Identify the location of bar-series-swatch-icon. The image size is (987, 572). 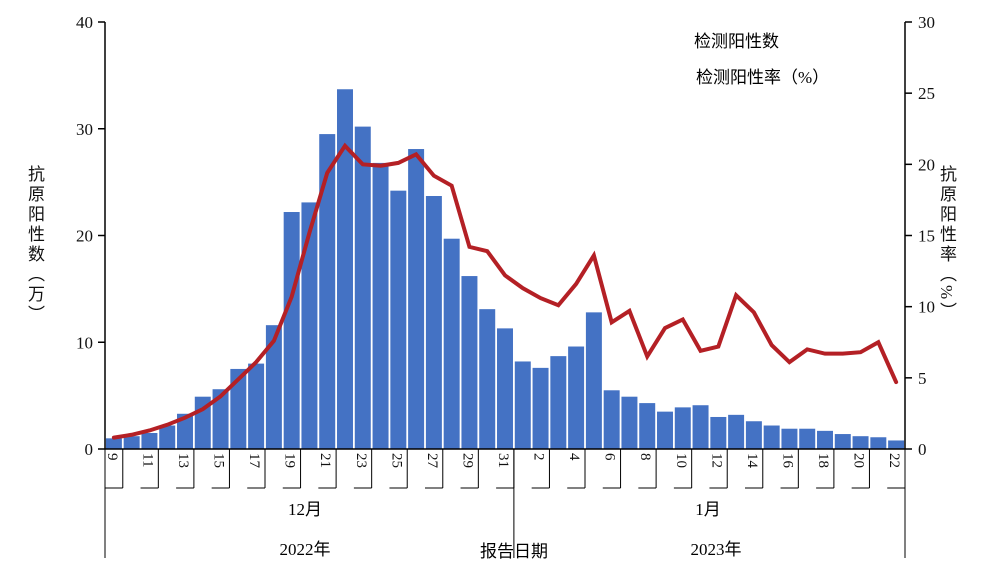
(672, 39).